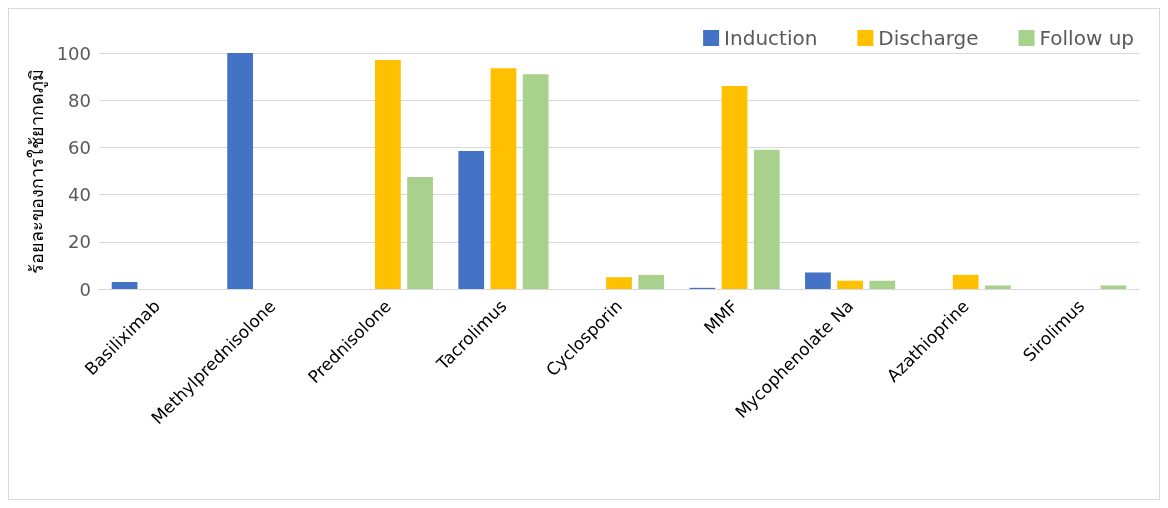 Image resolution: width=1168 pixels, height=508 pixels. Describe the element at coordinates (771, 38) in the screenshot. I see `legend-label: Induction` at that location.